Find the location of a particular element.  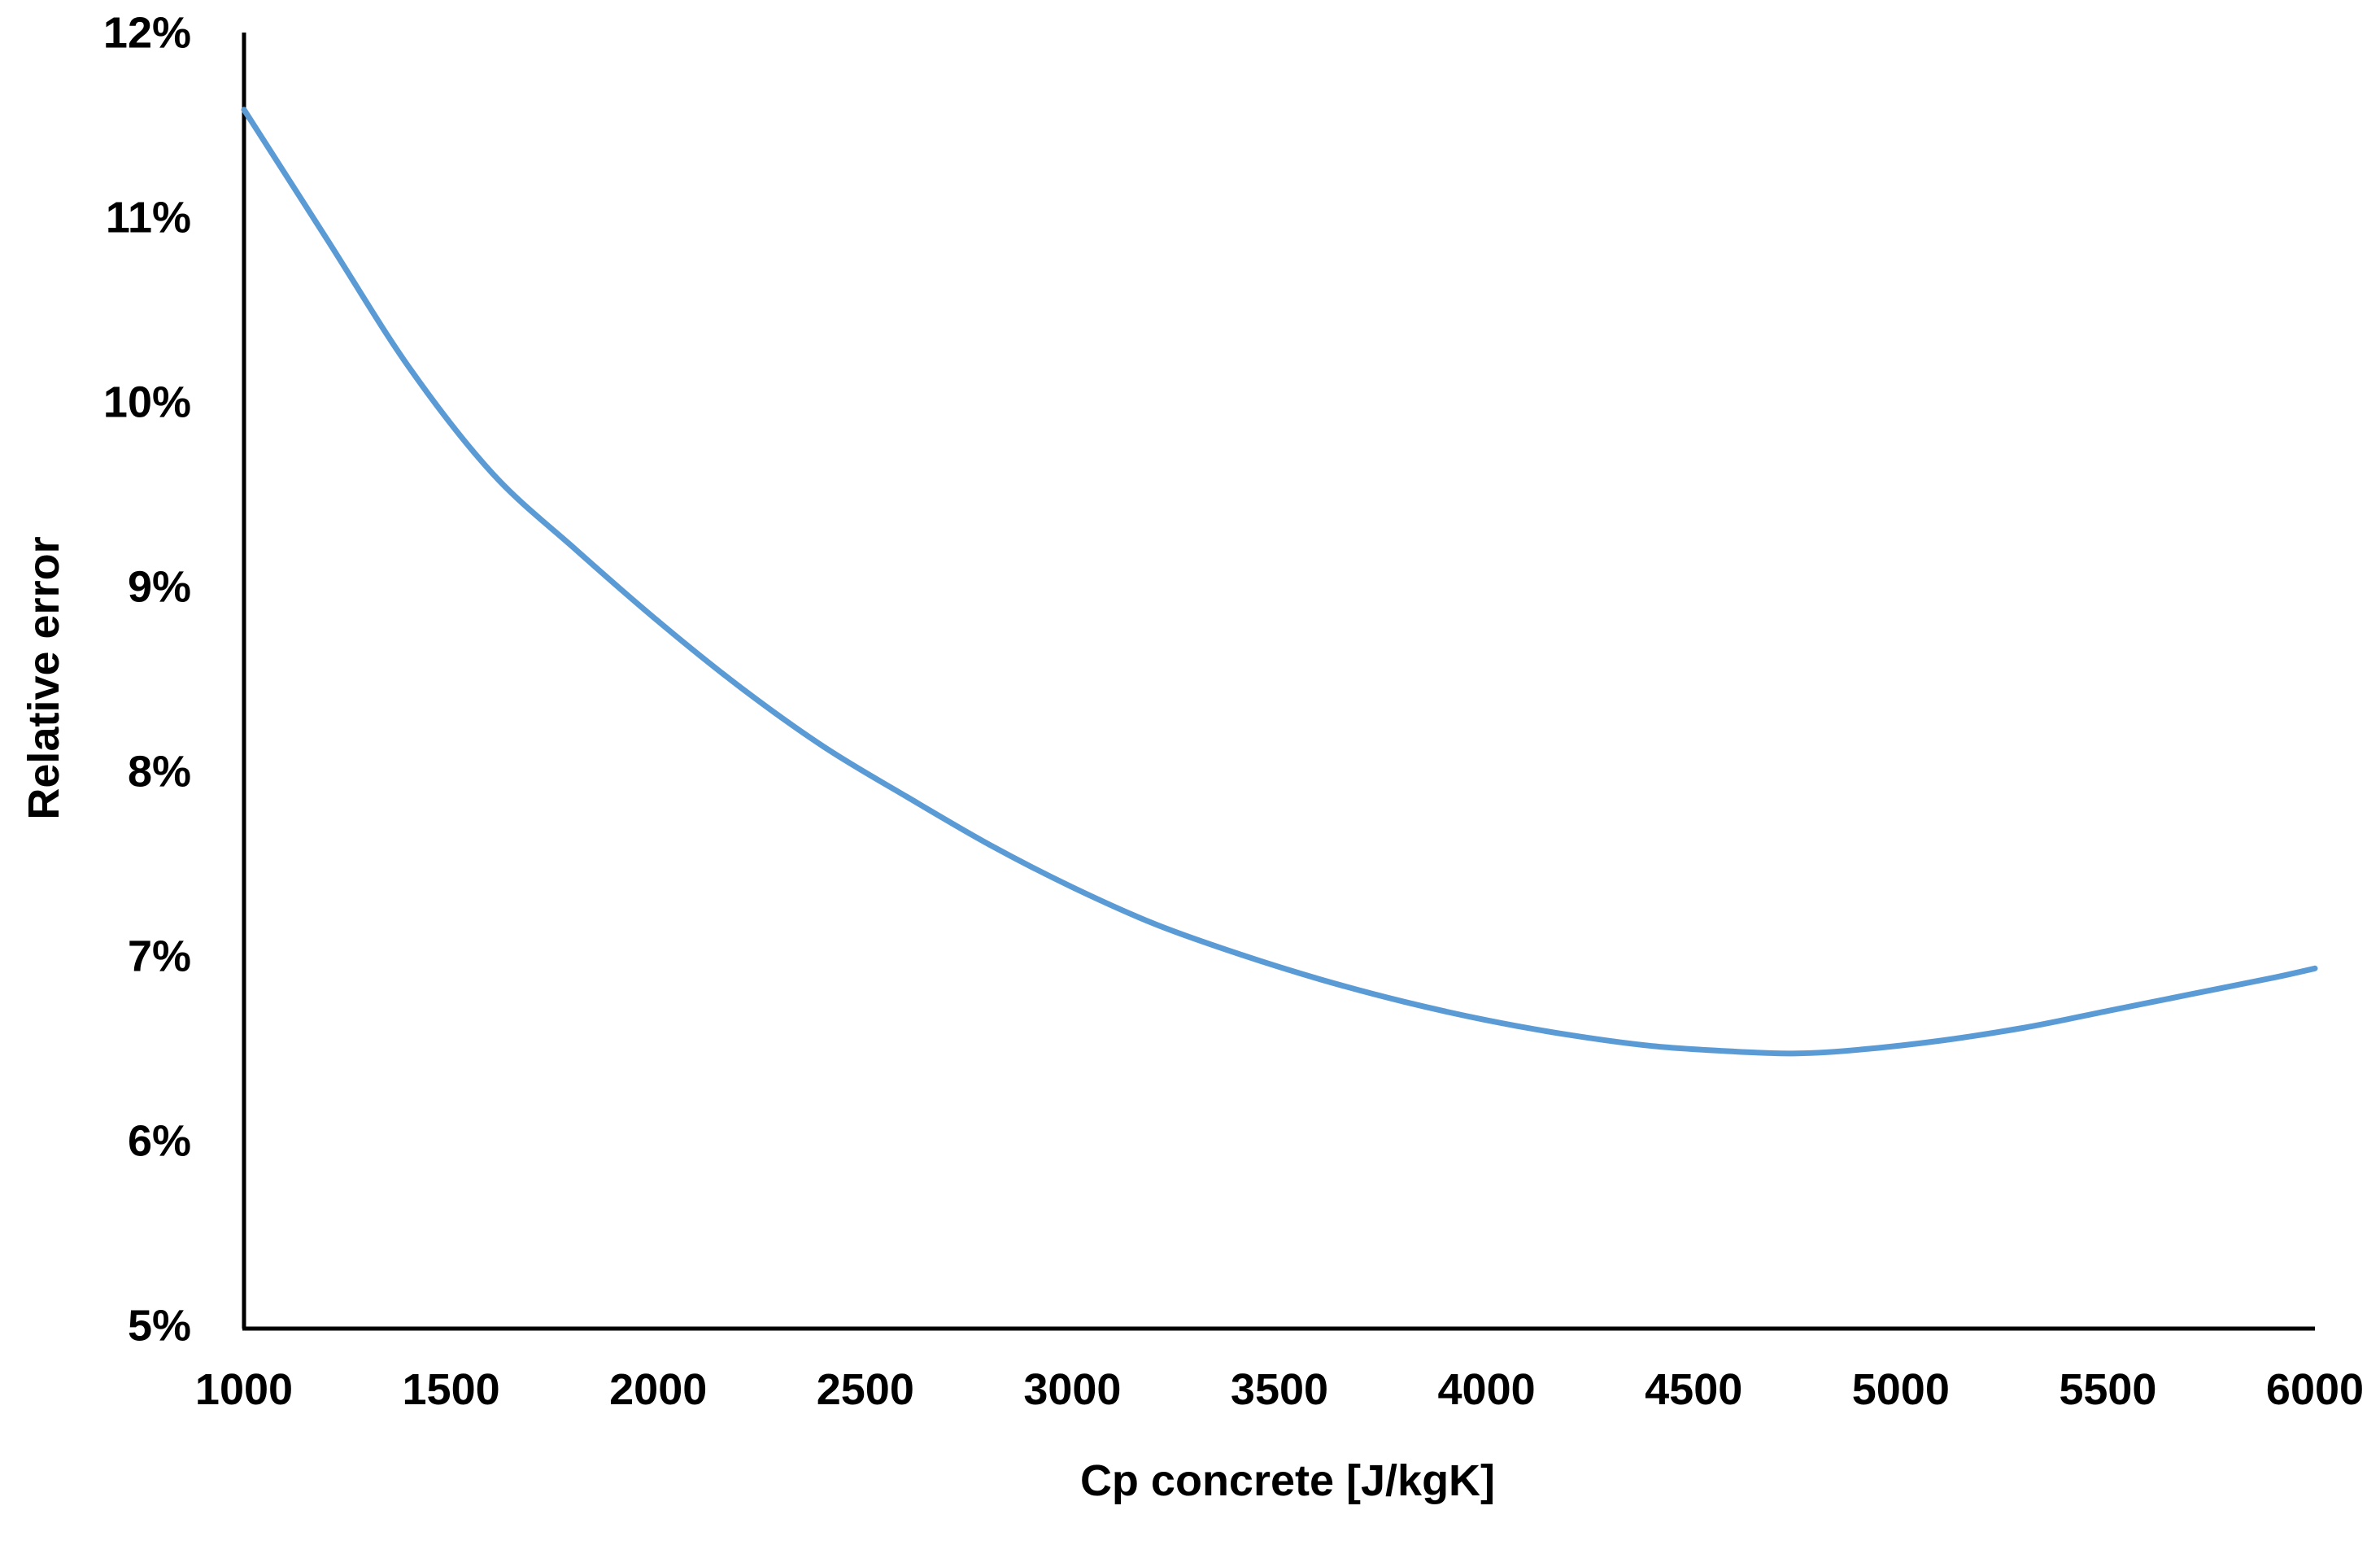

y-axis-label: Relative error is located at coordinates (44, 677).